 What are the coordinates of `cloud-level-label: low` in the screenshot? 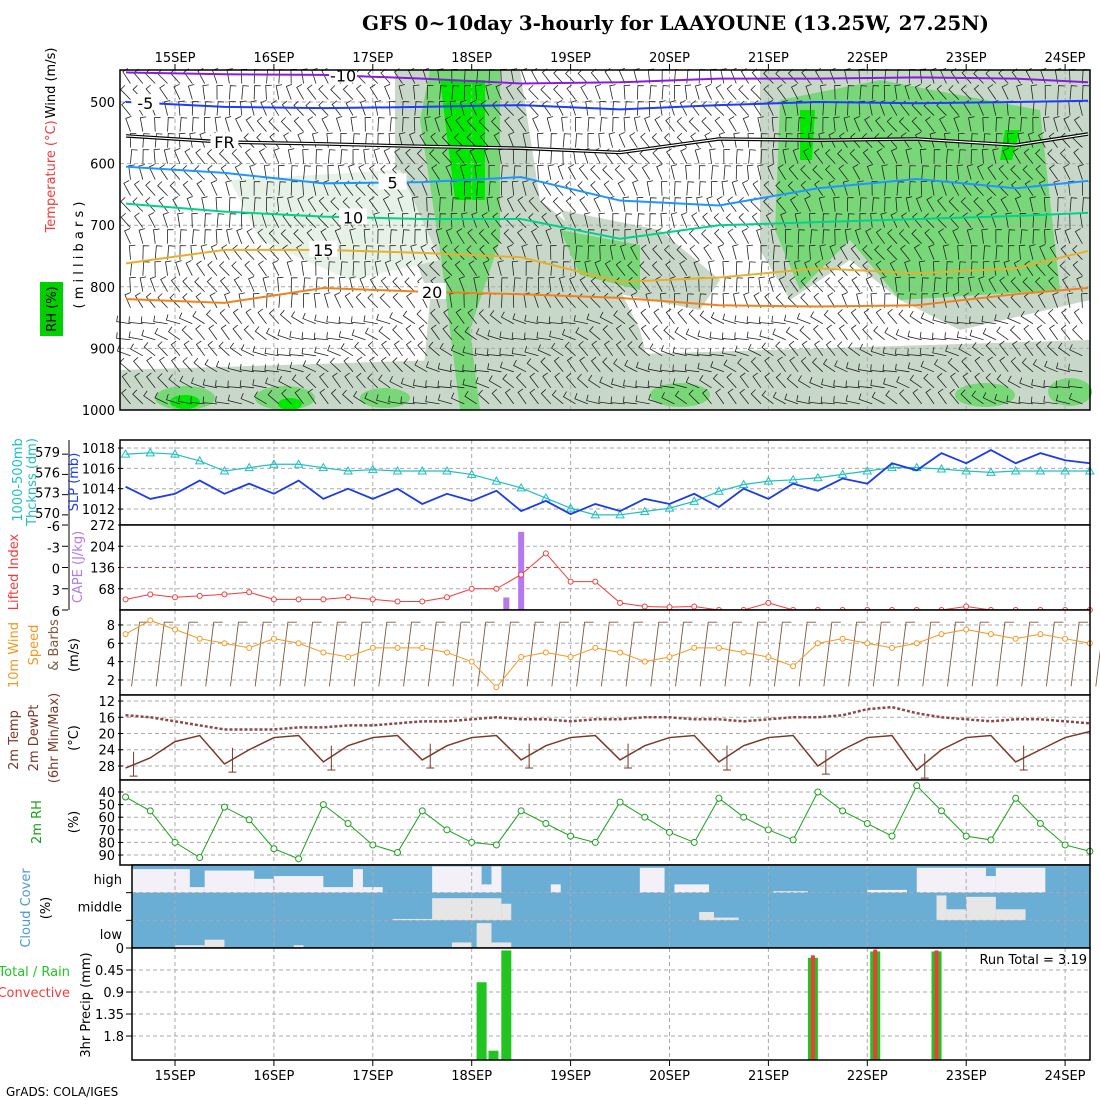 It's located at (111, 935).